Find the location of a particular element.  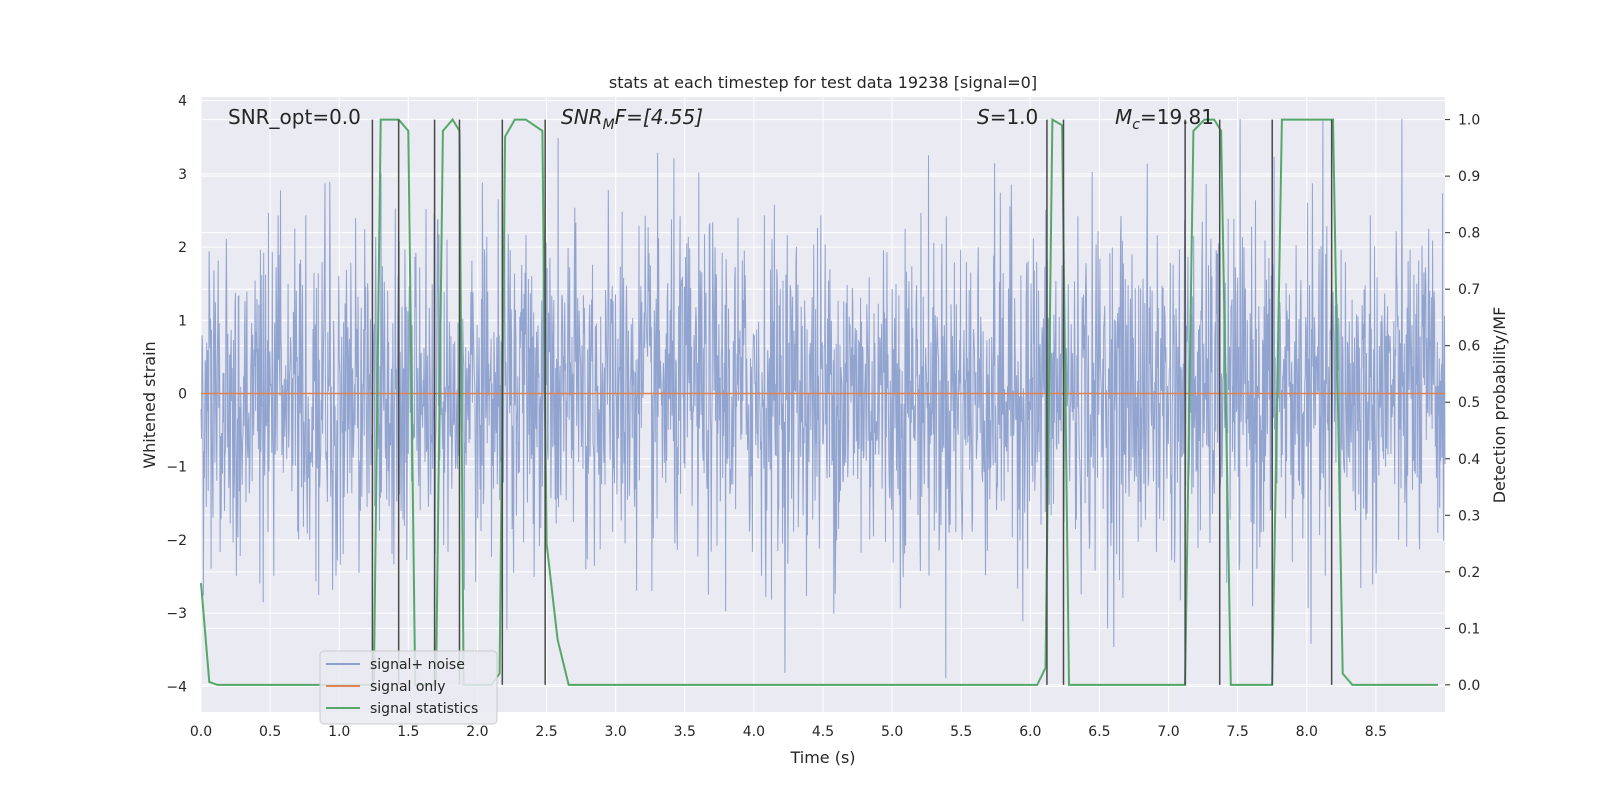

x-tick-label: 4.5 is located at coordinates (823, 732).